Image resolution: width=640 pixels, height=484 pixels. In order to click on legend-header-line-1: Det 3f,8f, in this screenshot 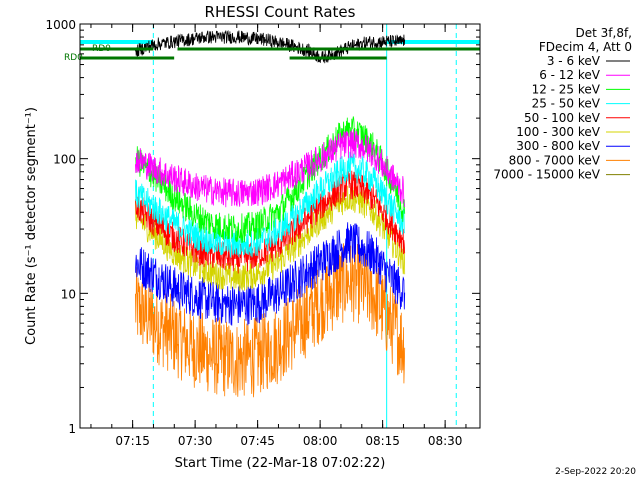, I will do `click(604, 33)`.